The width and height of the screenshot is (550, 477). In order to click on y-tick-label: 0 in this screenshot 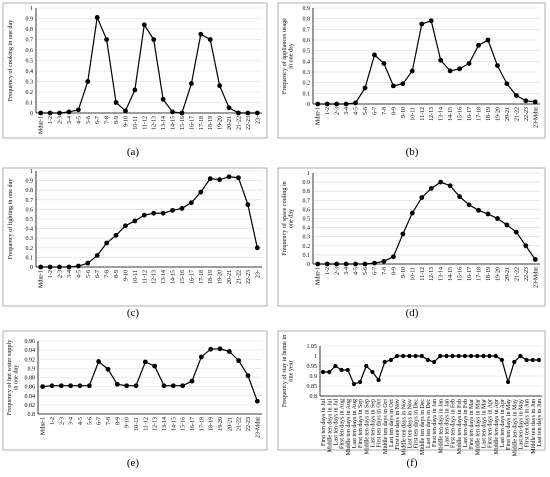, I will do `click(308, 265)`.